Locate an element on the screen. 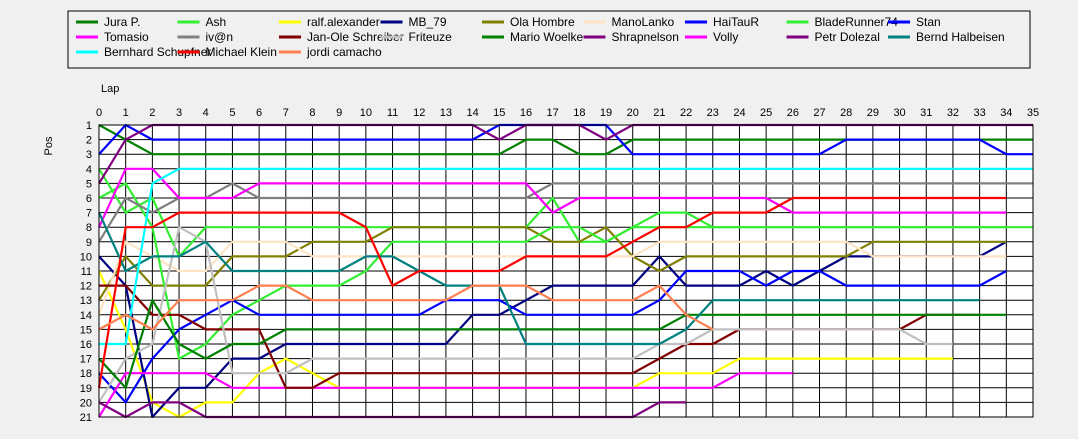 Image resolution: width=1078 pixels, height=439 pixels. x-tick-label: 14 is located at coordinates (472, 113).